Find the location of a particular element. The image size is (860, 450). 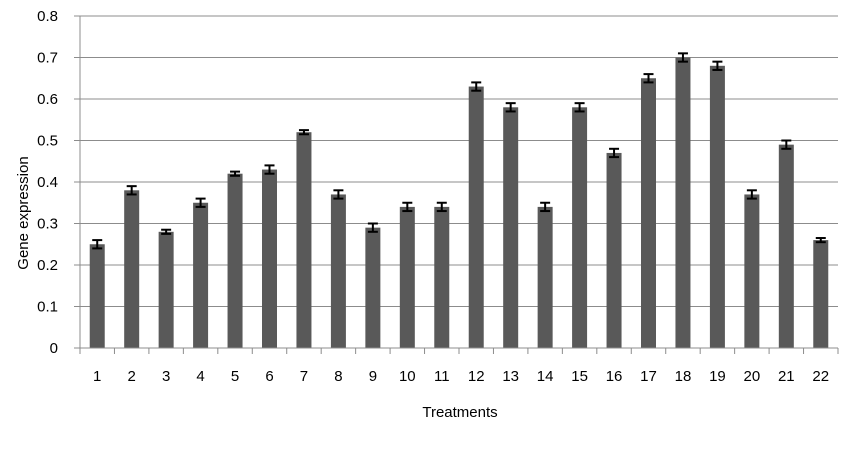

x-tick-label: 2 is located at coordinates (132, 376).